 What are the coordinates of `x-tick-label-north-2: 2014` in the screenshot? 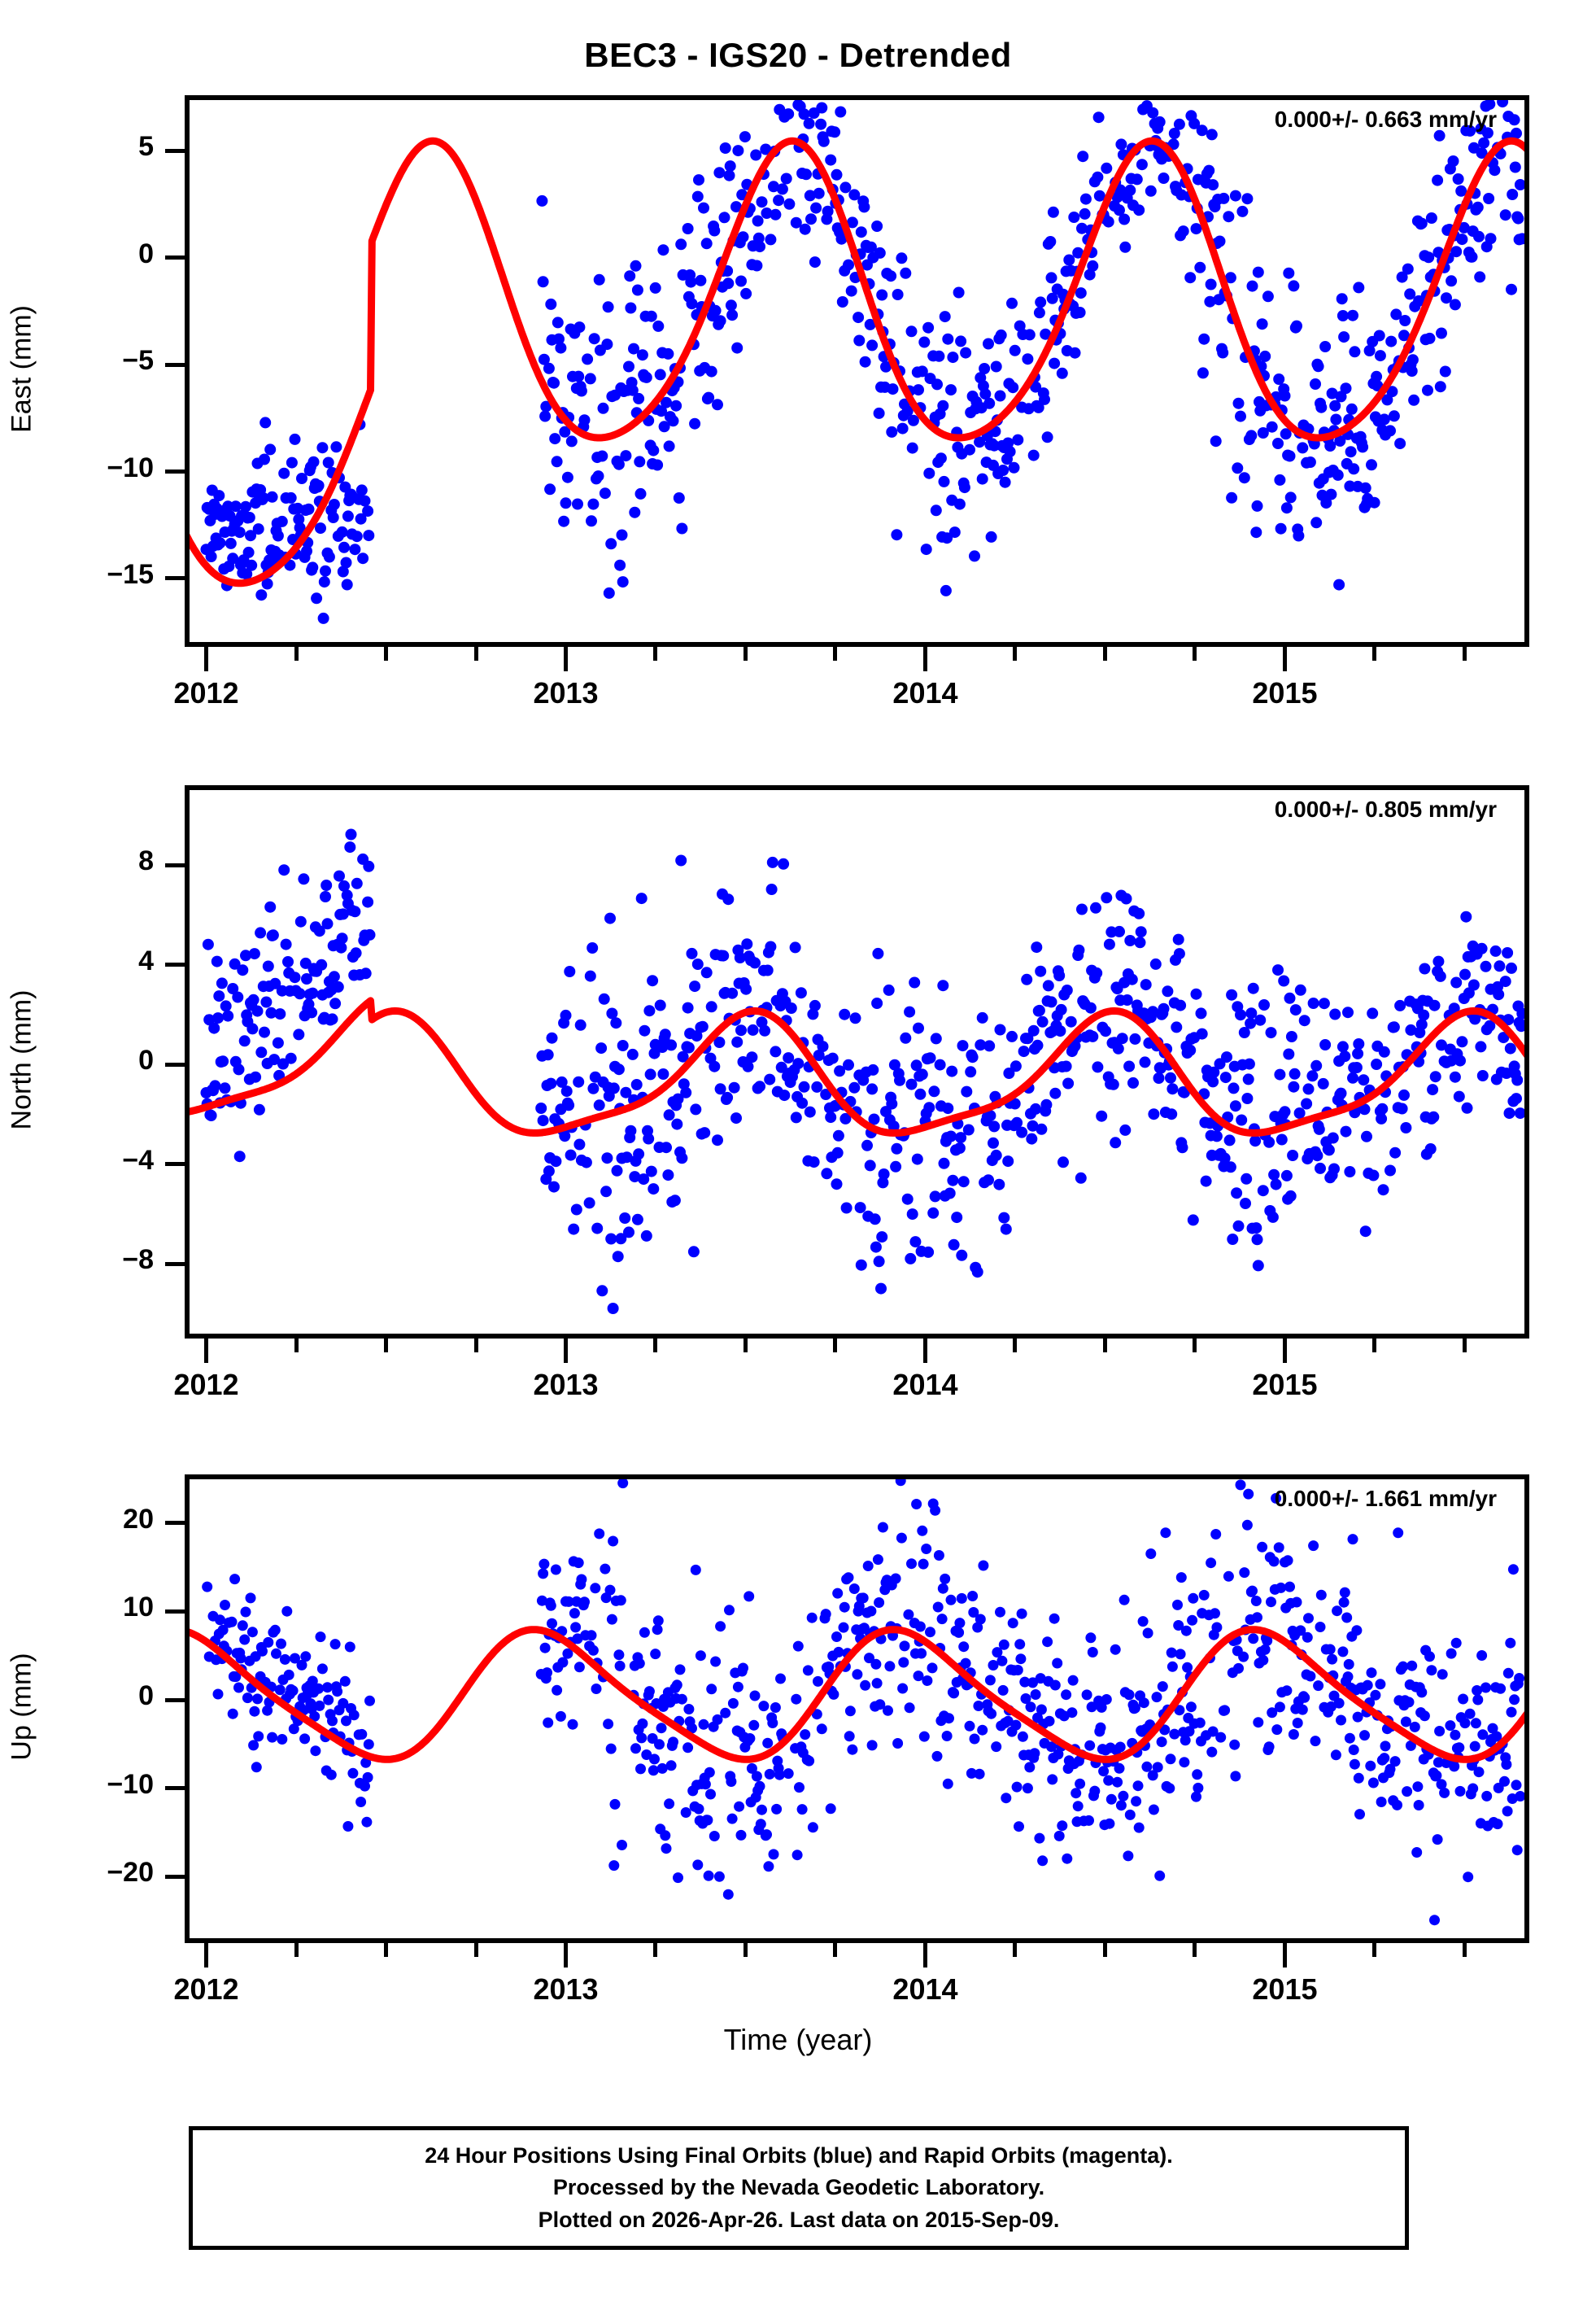 It's located at (925, 1384).